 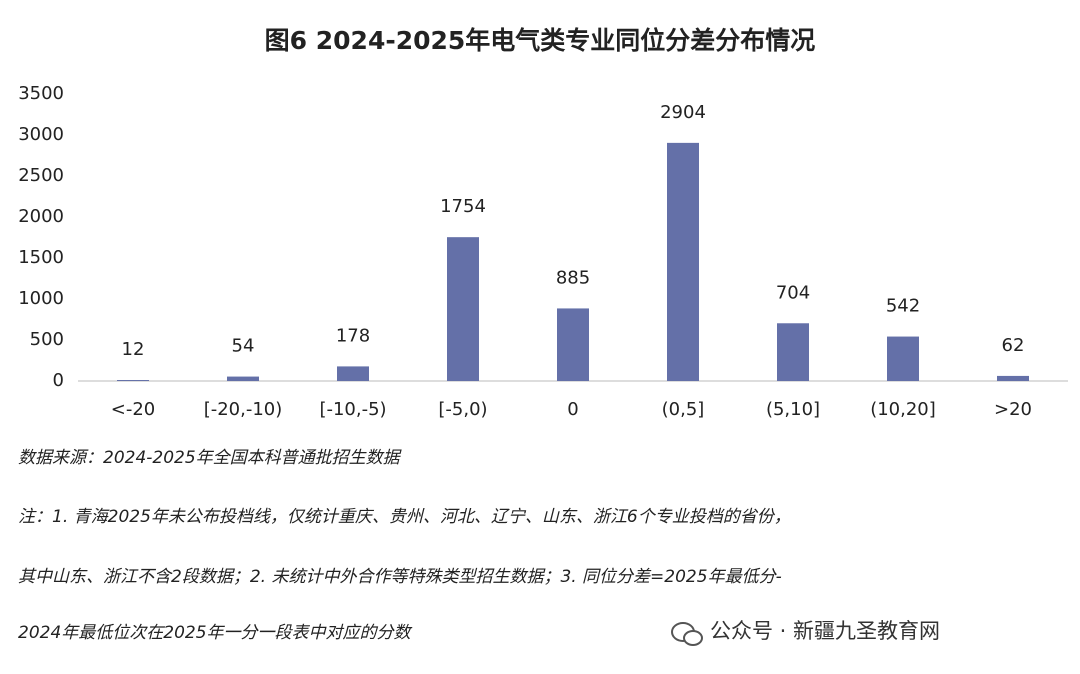 What do you see at coordinates (133, 349) in the screenshot?
I see `value-label: 12` at bounding box center [133, 349].